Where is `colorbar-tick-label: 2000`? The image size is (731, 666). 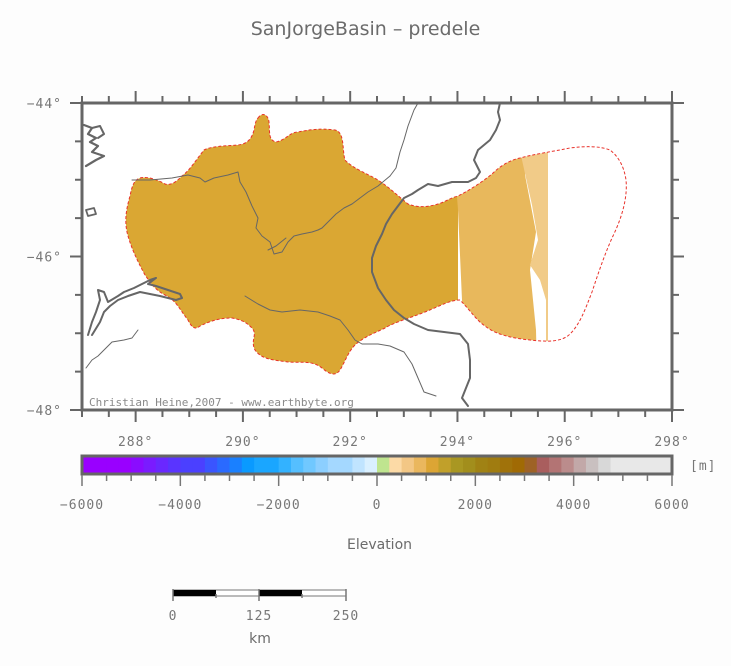 colorbar-tick-label: 2000 is located at coordinates (475, 505).